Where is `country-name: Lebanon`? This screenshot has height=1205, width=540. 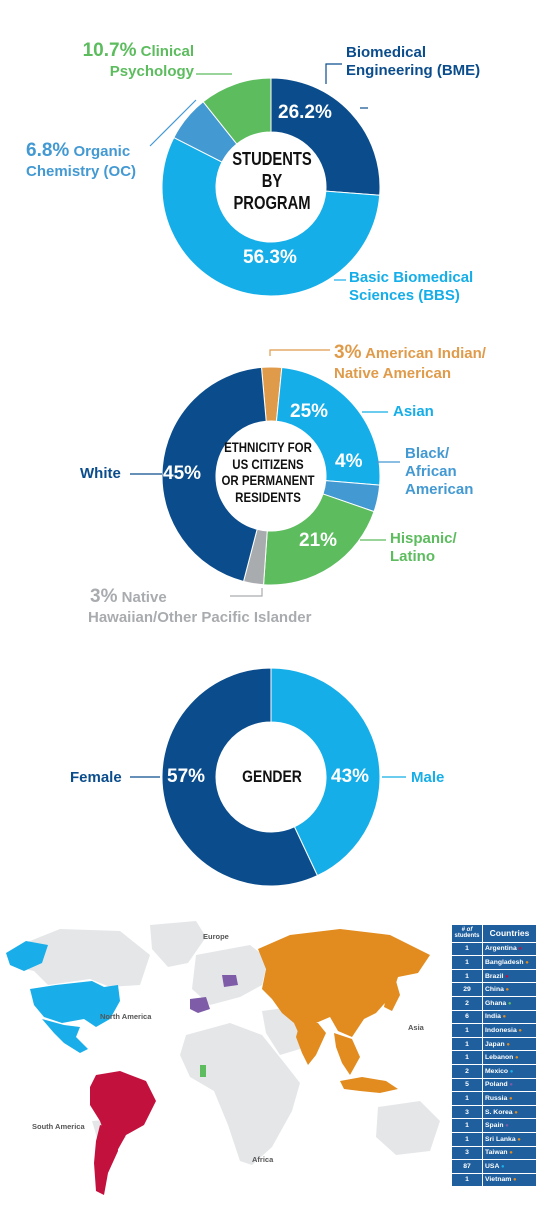
country-name: Lebanon is located at coordinates (499, 1058).